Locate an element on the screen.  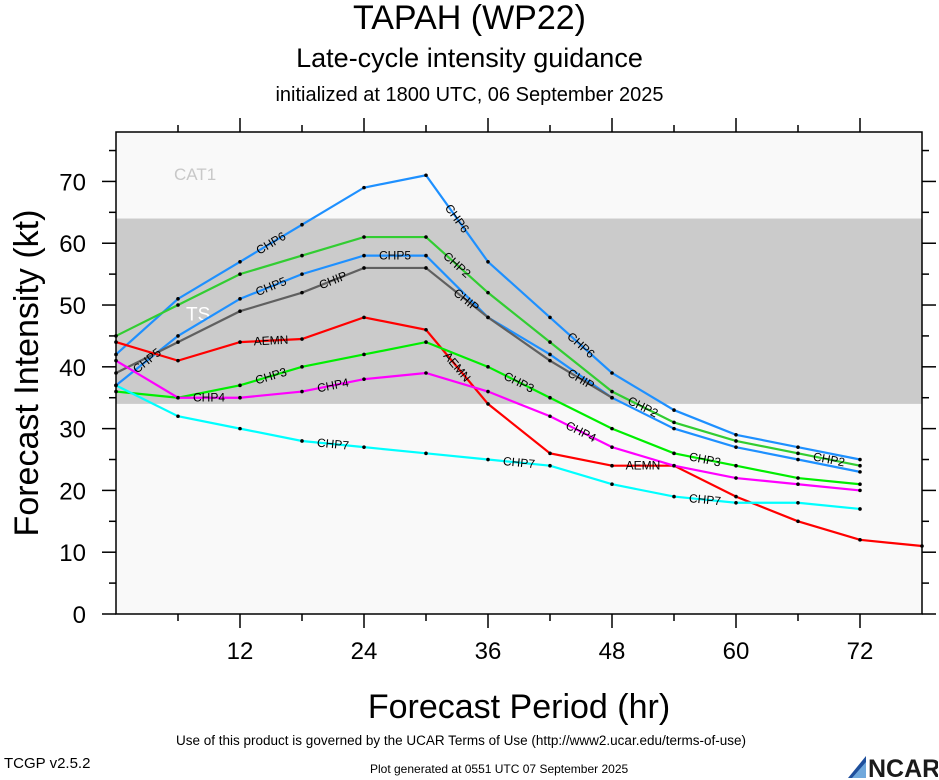
y-tick-label: 40 is located at coordinates (72, 368).